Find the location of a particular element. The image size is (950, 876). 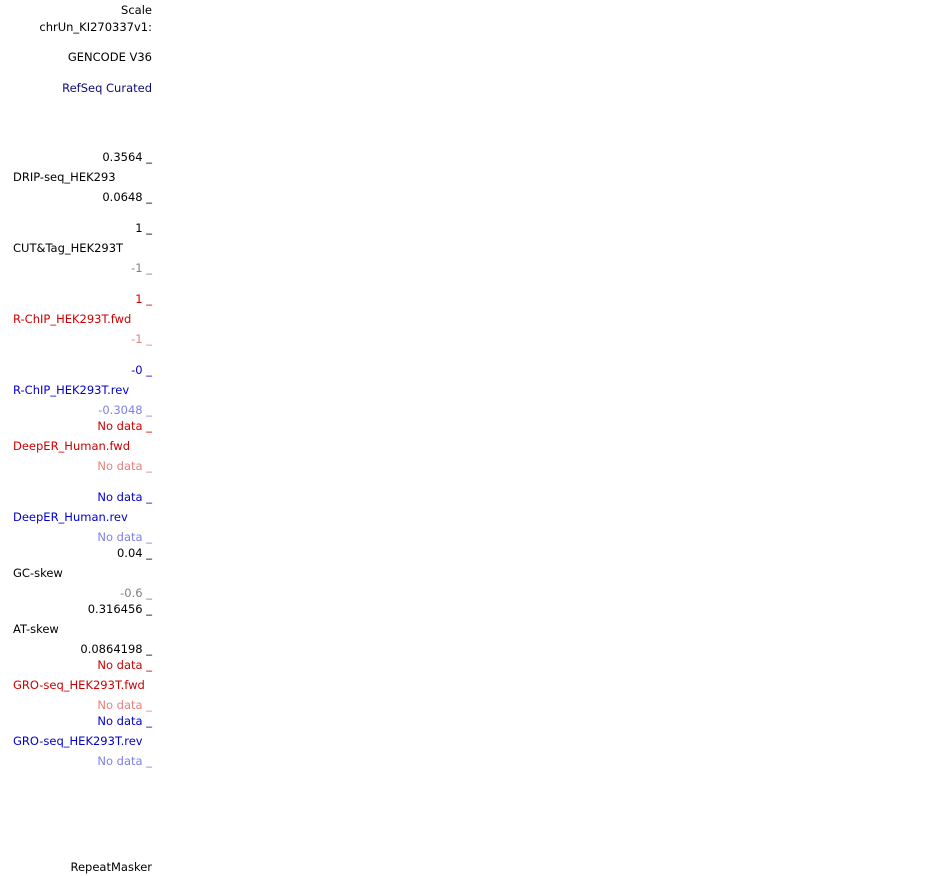

drip-seq-track-label: DRIP-seq_HEK293 is located at coordinates (64, 177).